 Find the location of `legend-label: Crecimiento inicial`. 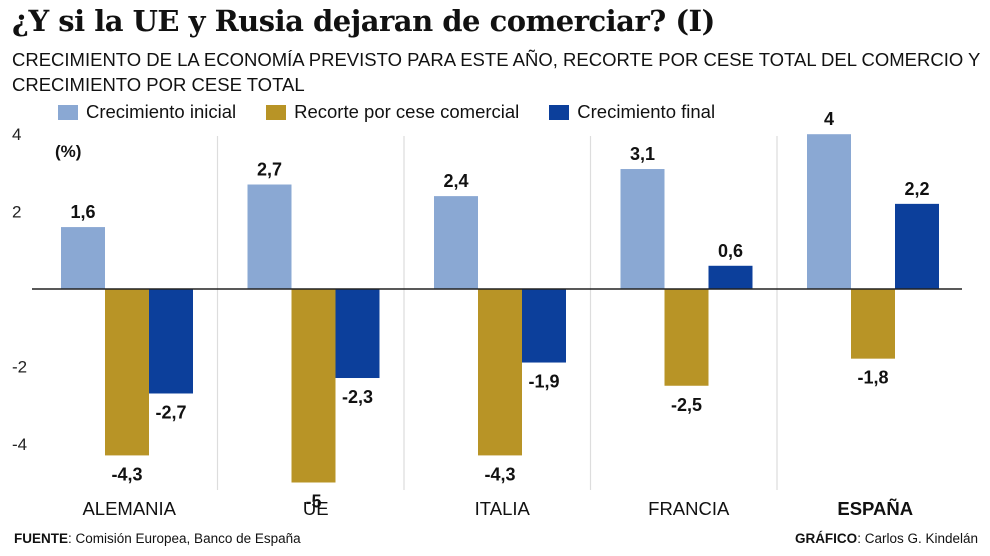

legend-label: Crecimiento inicial is located at coordinates (161, 111).